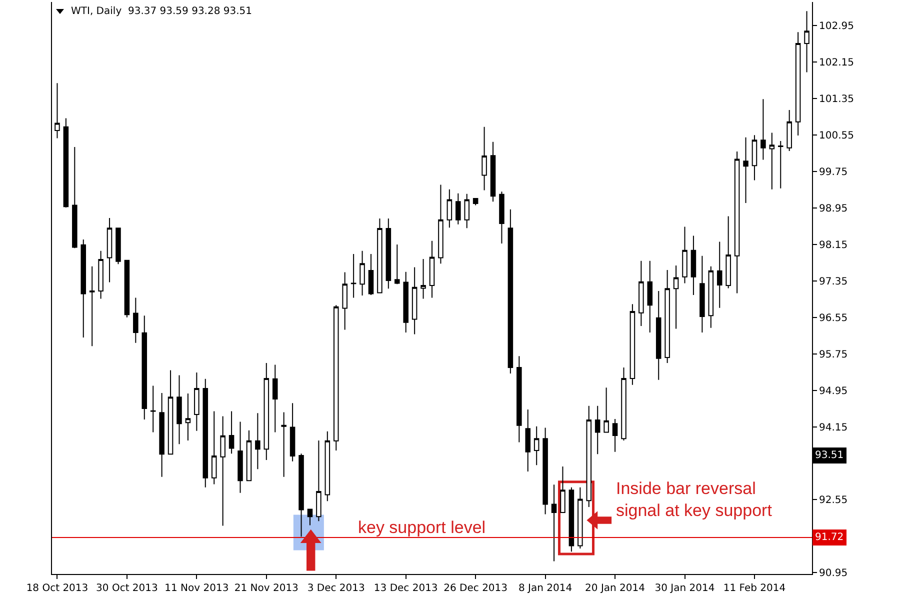 Image resolution: width=900 pixels, height=600 pixels. I want to click on y-tick-label: 98.15, so click(833, 245).